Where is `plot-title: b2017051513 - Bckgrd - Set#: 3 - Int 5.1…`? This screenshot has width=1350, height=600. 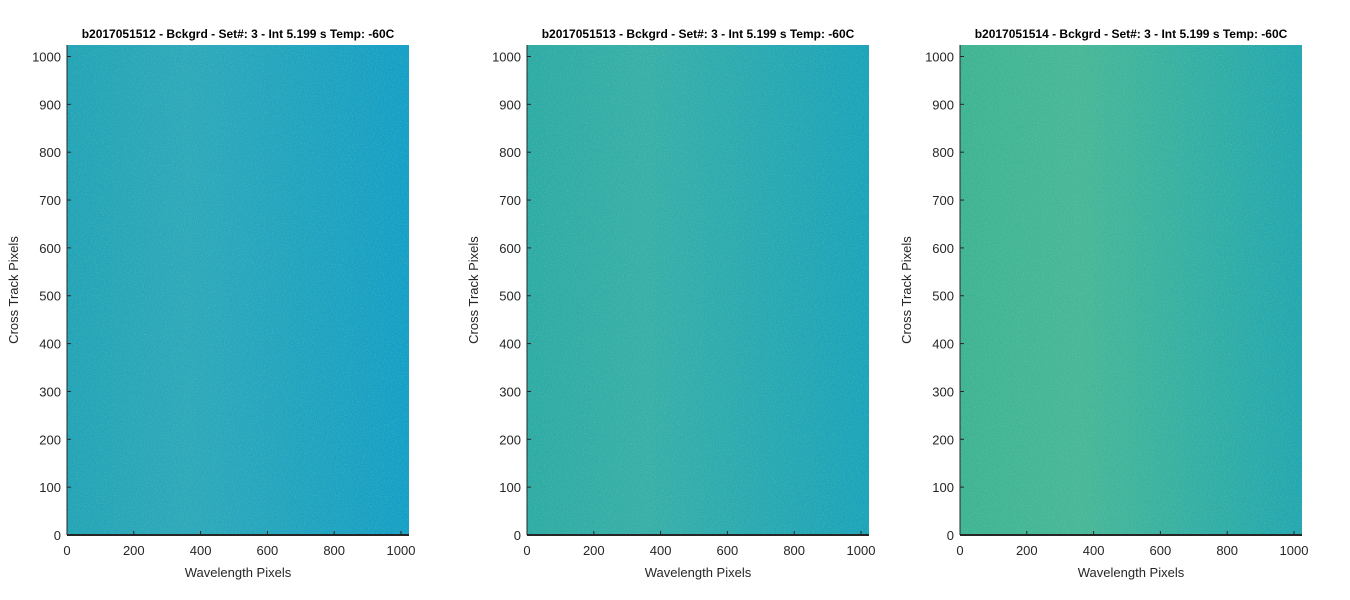
plot-title: b2017051513 - Bckgrd - Set#: 3 - Int 5.1… is located at coordinates (698, 34).